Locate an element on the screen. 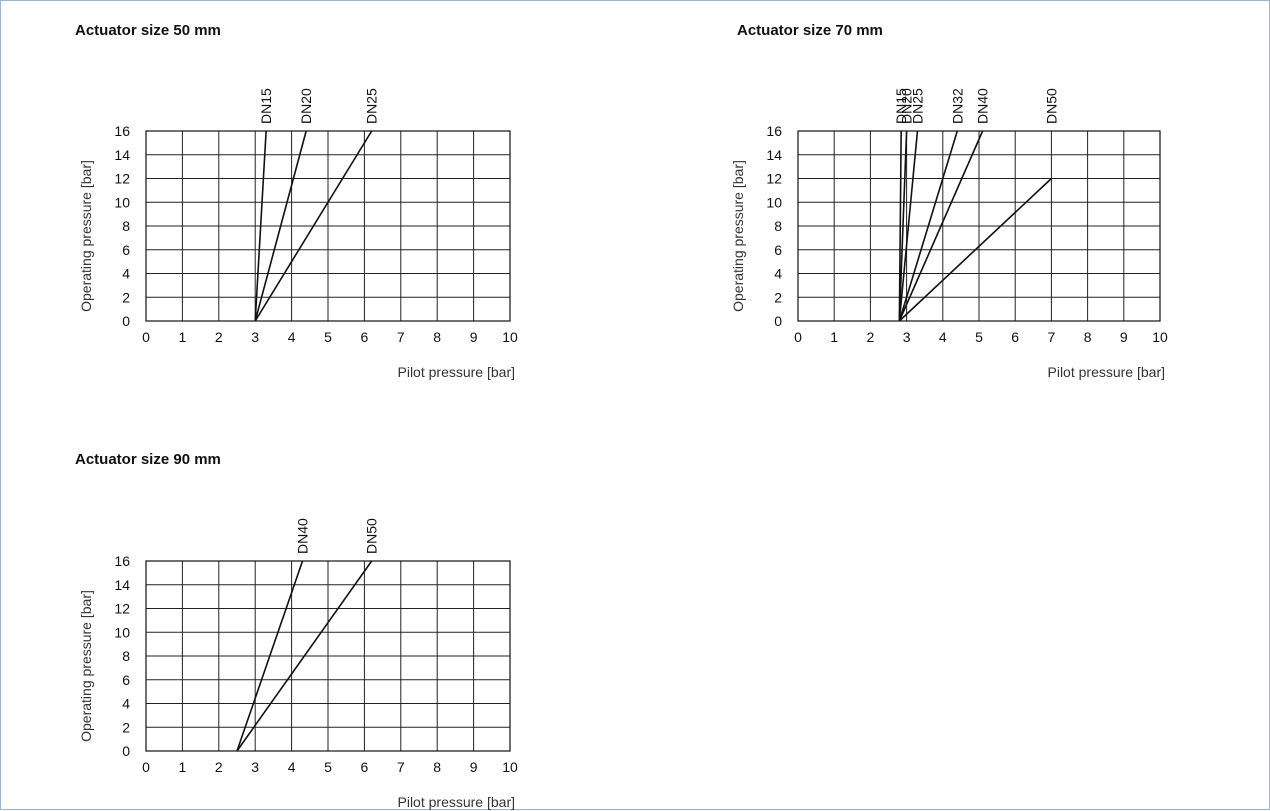 This screenshot has width=1270, height=811. chart-title-actuator-90: Actuator size 90 mm is located at coordinates (148, 459).